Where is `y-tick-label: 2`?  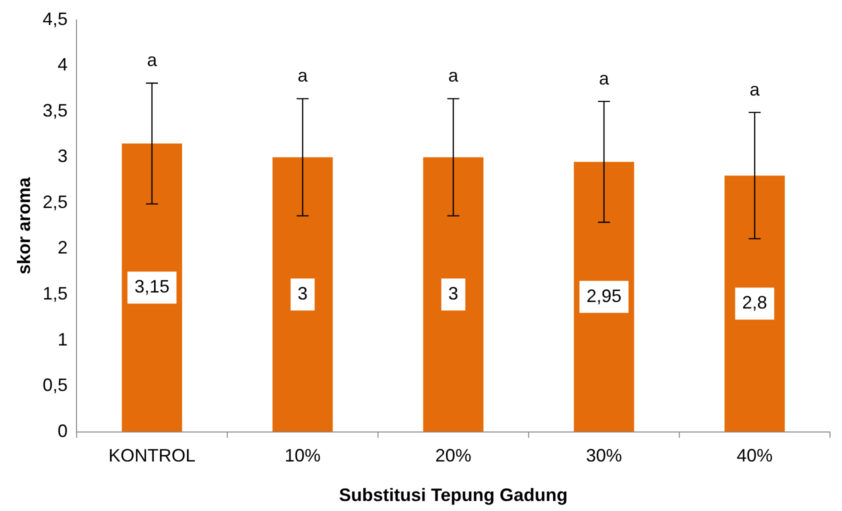
y-tick-label: 2 is located at coordinates (63, 248).